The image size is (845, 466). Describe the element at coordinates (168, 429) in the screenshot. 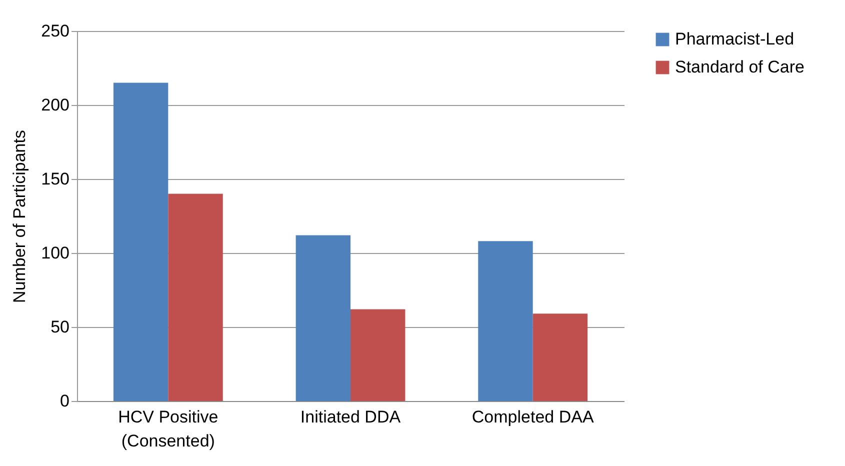

I see `x-tick-label: HCV Positive (Consented)` at that location.